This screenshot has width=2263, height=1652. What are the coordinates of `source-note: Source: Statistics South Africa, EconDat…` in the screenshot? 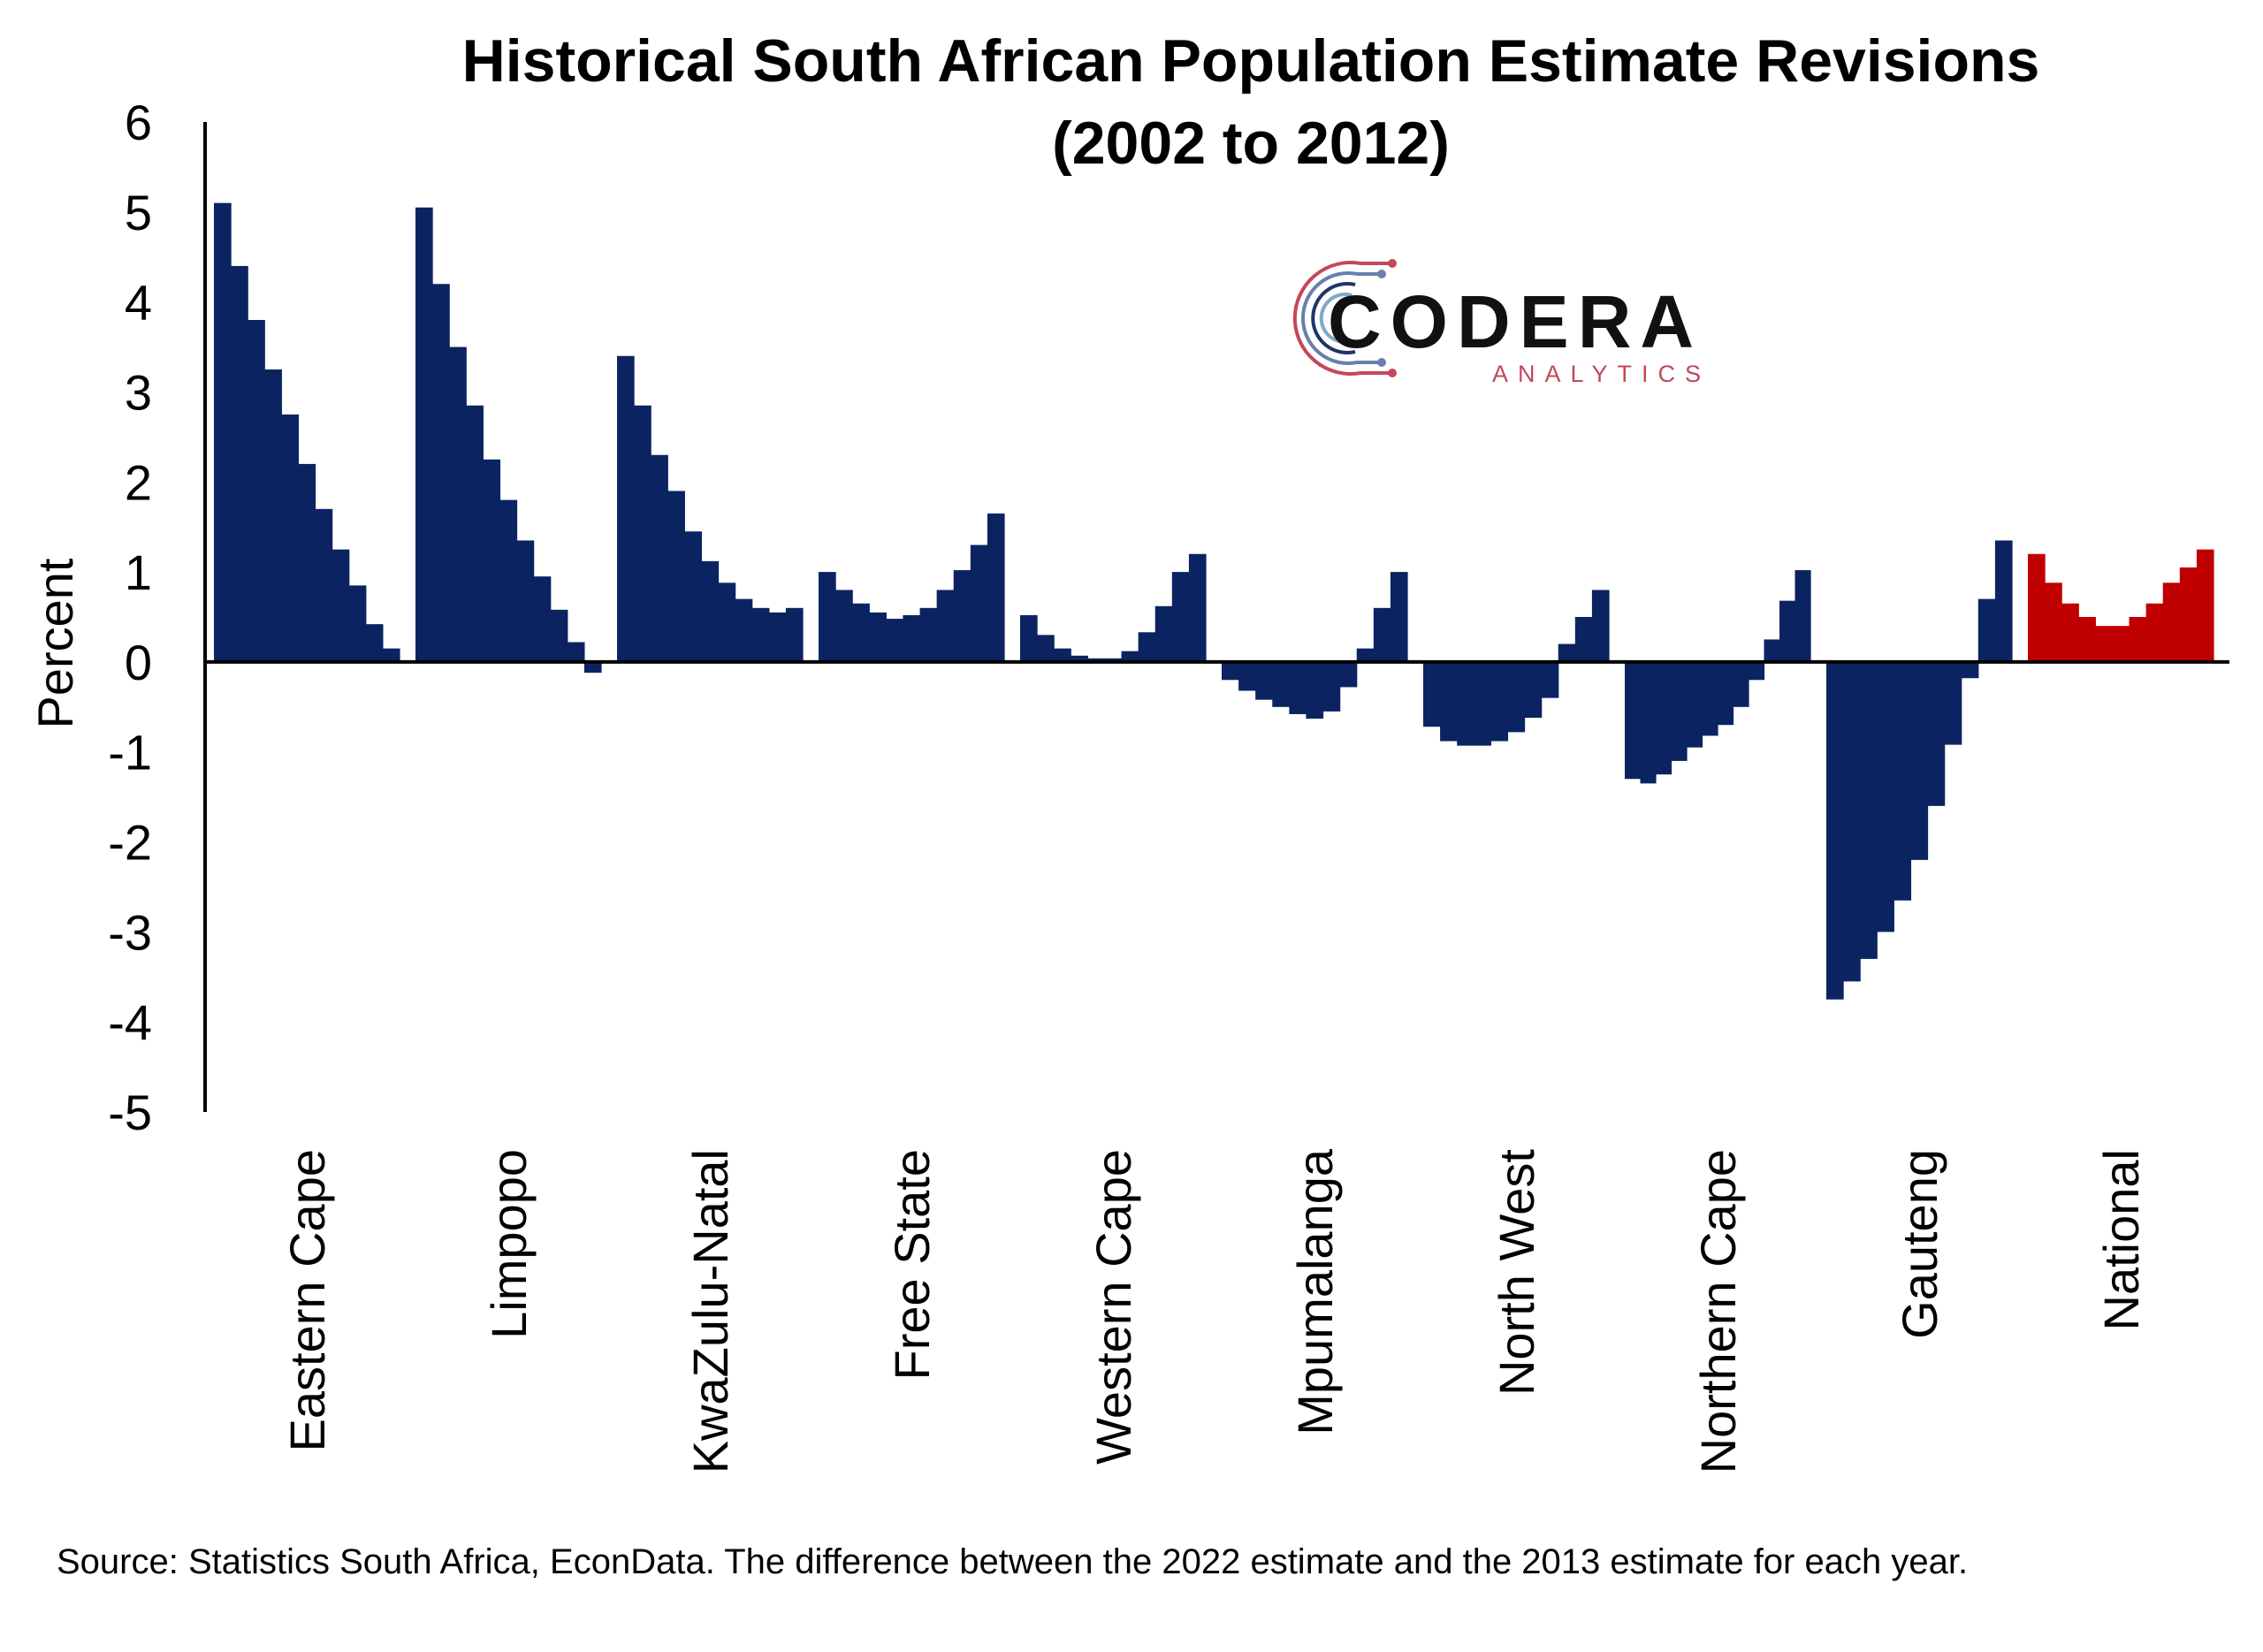 It's located at (1013, 1562).